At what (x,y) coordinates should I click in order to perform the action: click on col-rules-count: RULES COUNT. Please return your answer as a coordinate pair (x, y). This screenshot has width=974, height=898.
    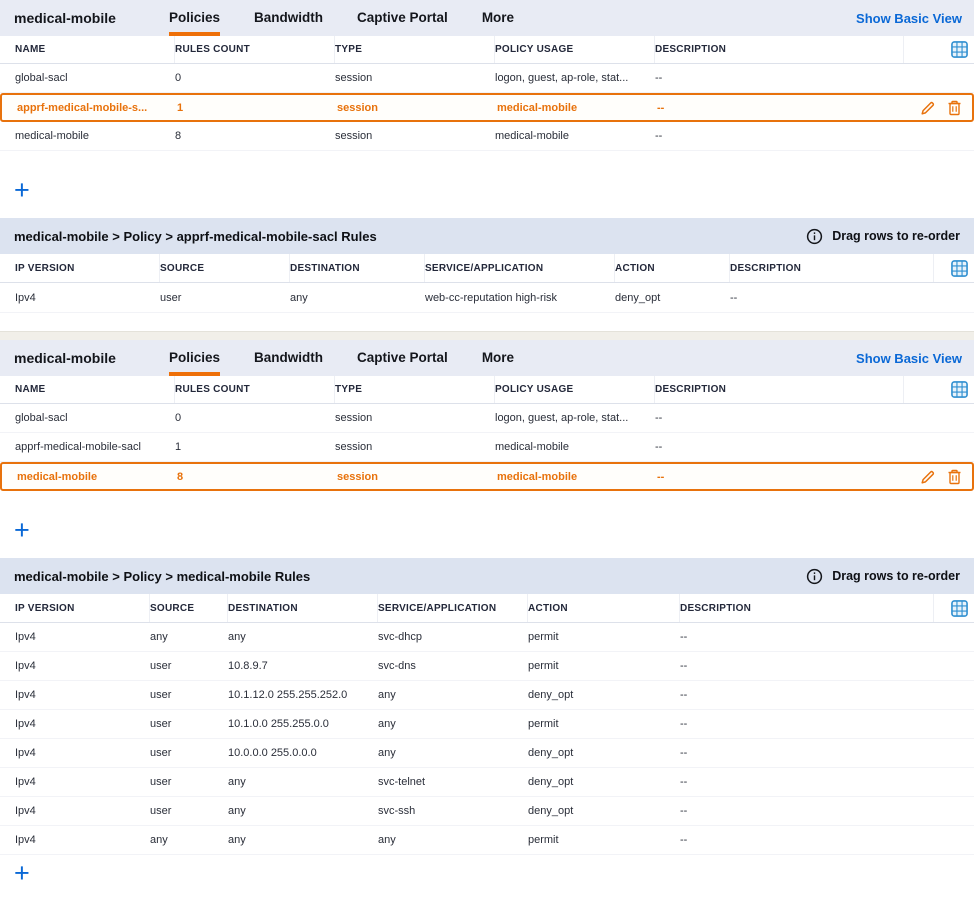
    Looking at the image, I should click on (255, 389).